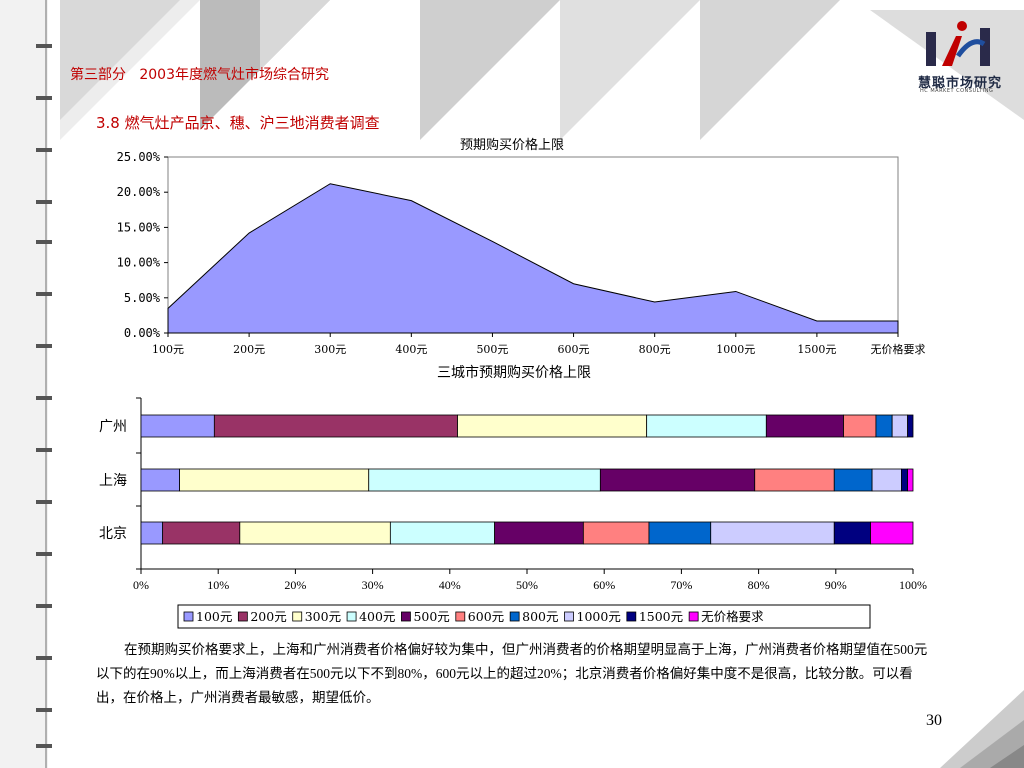 The image size is (1024, 768). I want to click on legend-label: 无价格要求, so click(732, 616).